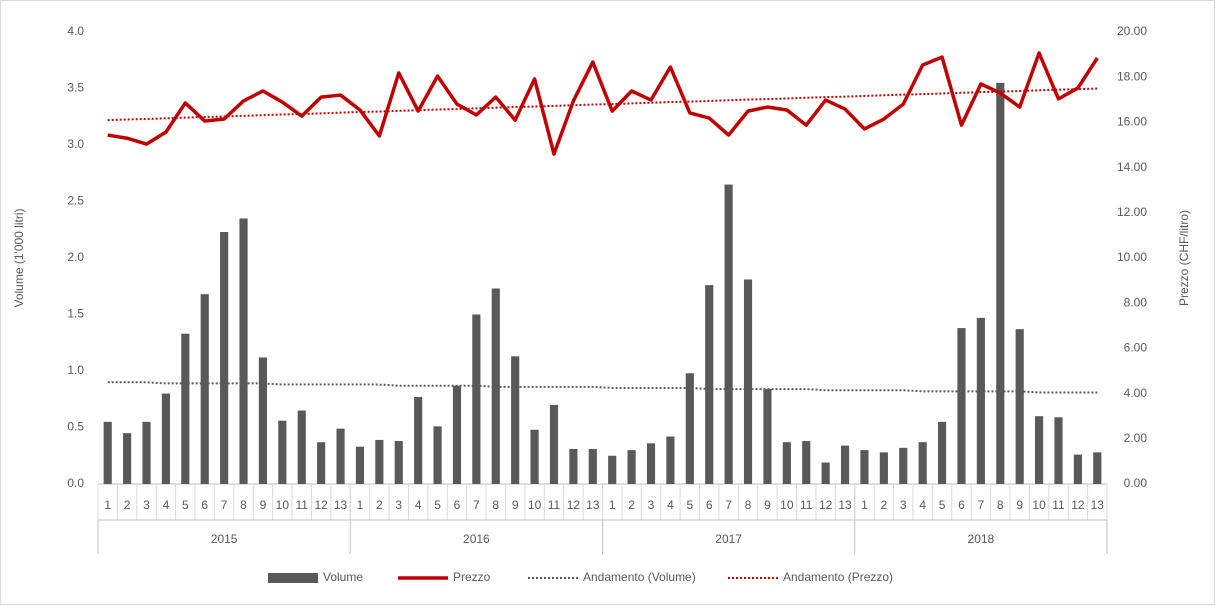  Describe the element at coordinates (293, 578) in the screenshot. I see `legend-swatch` at that location.